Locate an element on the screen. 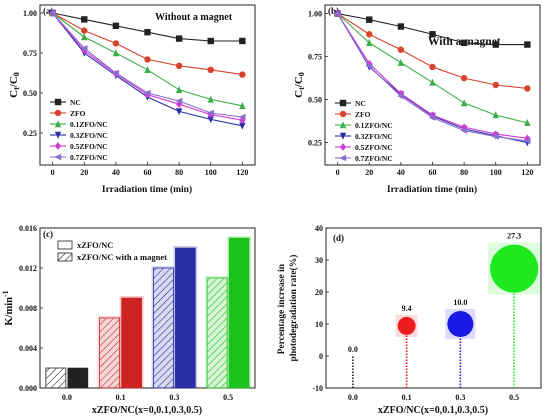  panel-a-label: (a) is located at coordinates (48, 11).